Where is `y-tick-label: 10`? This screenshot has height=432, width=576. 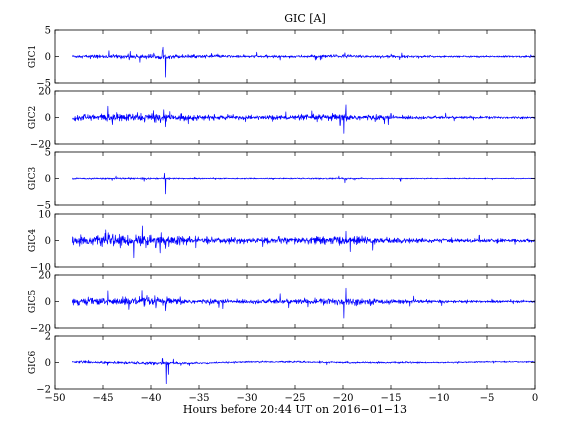 y-tick-label: 10 is located at coordinates (44, 215).